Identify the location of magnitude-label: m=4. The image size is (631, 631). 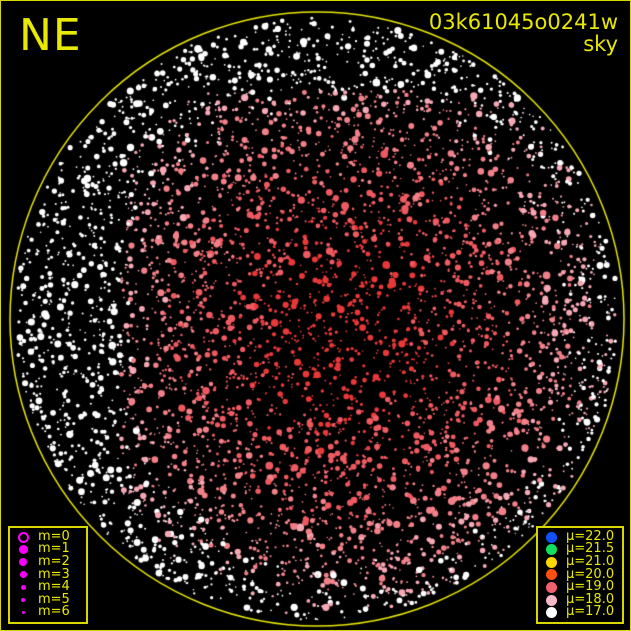
(54, 587).